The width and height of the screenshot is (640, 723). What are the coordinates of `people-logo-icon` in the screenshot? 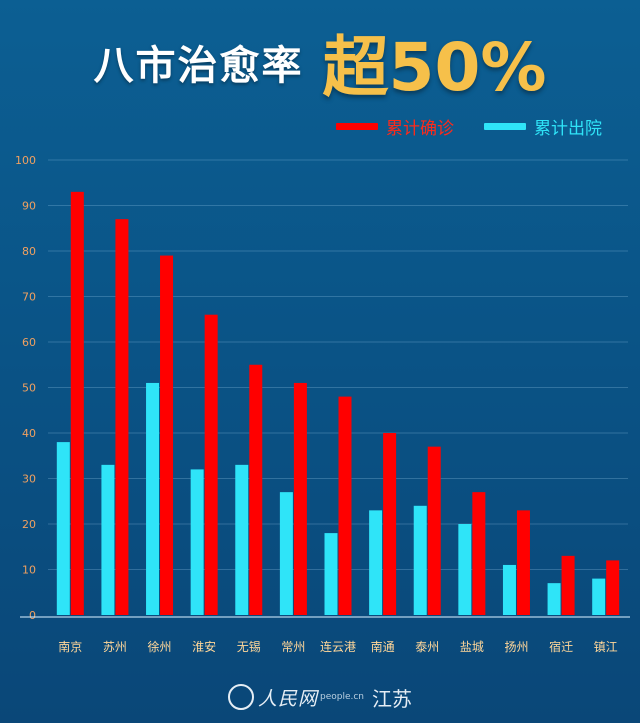 It's located at (240, 697).